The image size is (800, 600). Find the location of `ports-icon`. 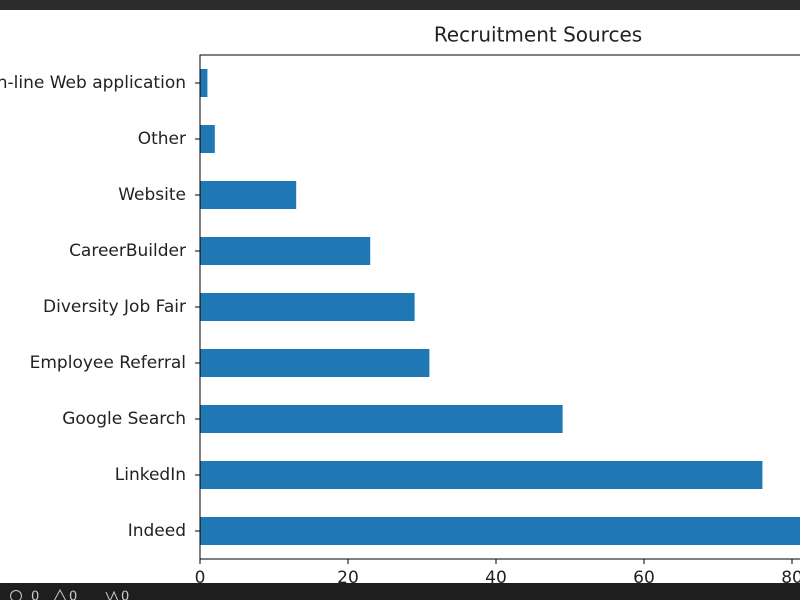

ports-icon is located at coordinates (112, 595).